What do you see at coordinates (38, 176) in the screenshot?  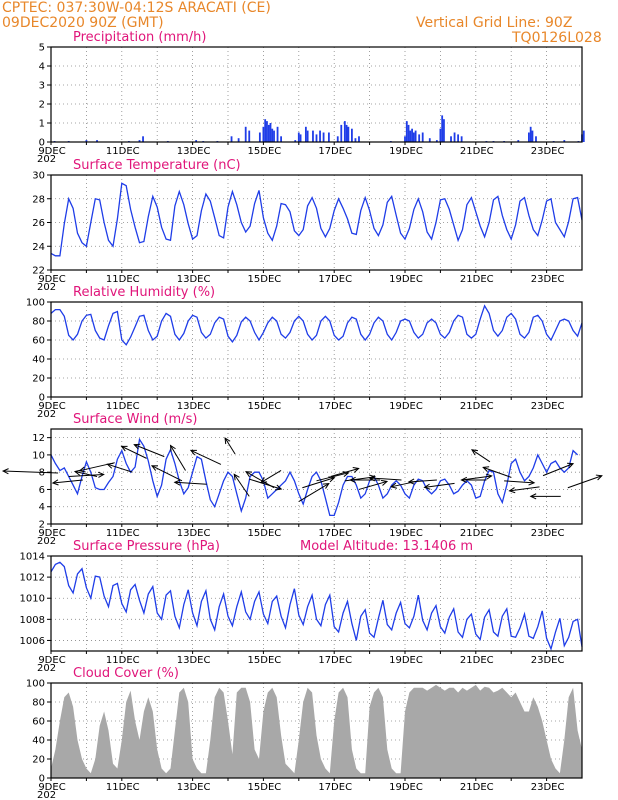 I see `y-tick-label: 30` at bounding box center [38, 176].